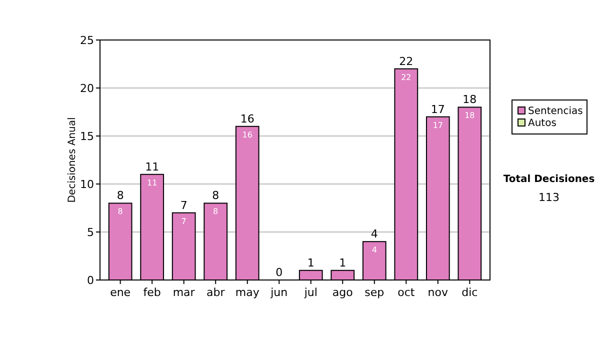  Describe the element at coordinates (469, 99) in the screenshot. I see `total-label: 18` at that location.